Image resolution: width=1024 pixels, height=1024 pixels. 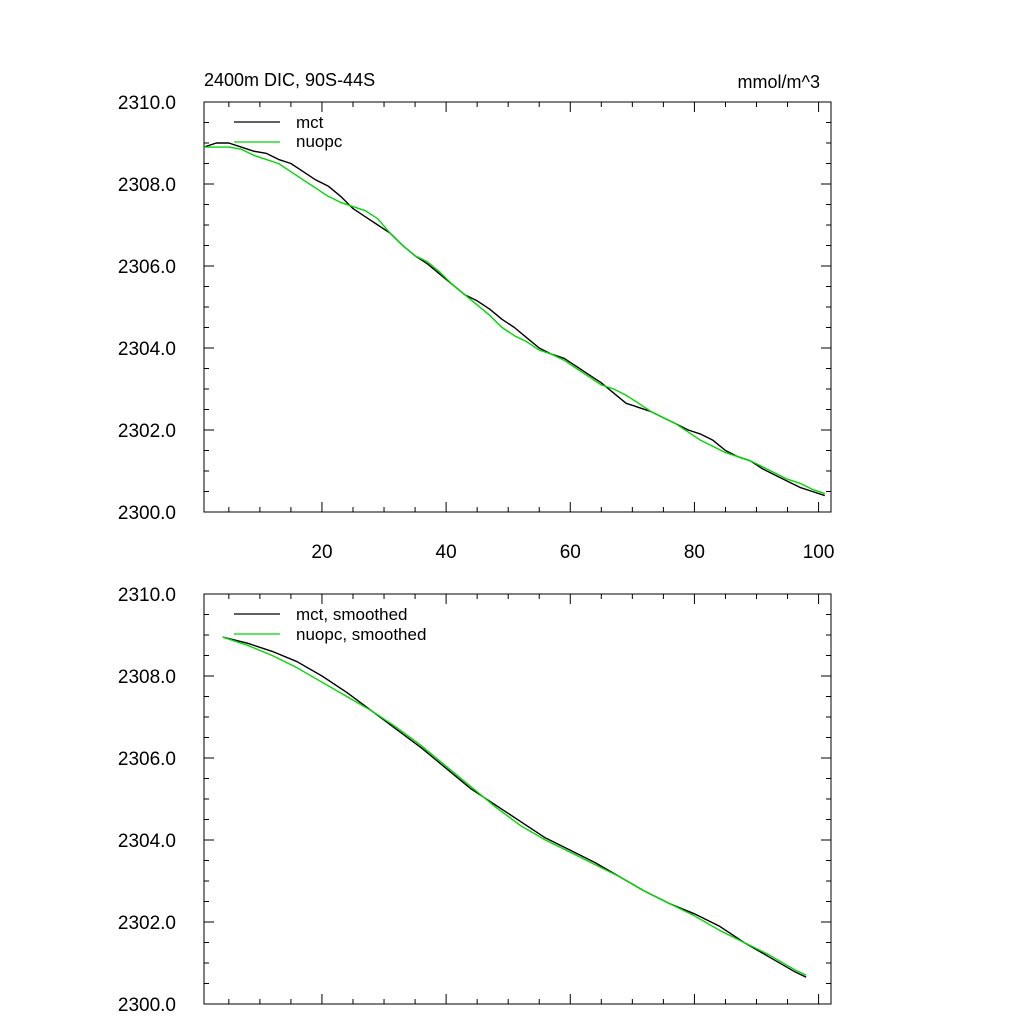 What do you see at coordinates (361, 634) in the screenshot?
I see `legend-label-nuopc-smoothed: nuopc, smoothed` at bounding box center [361, 634].